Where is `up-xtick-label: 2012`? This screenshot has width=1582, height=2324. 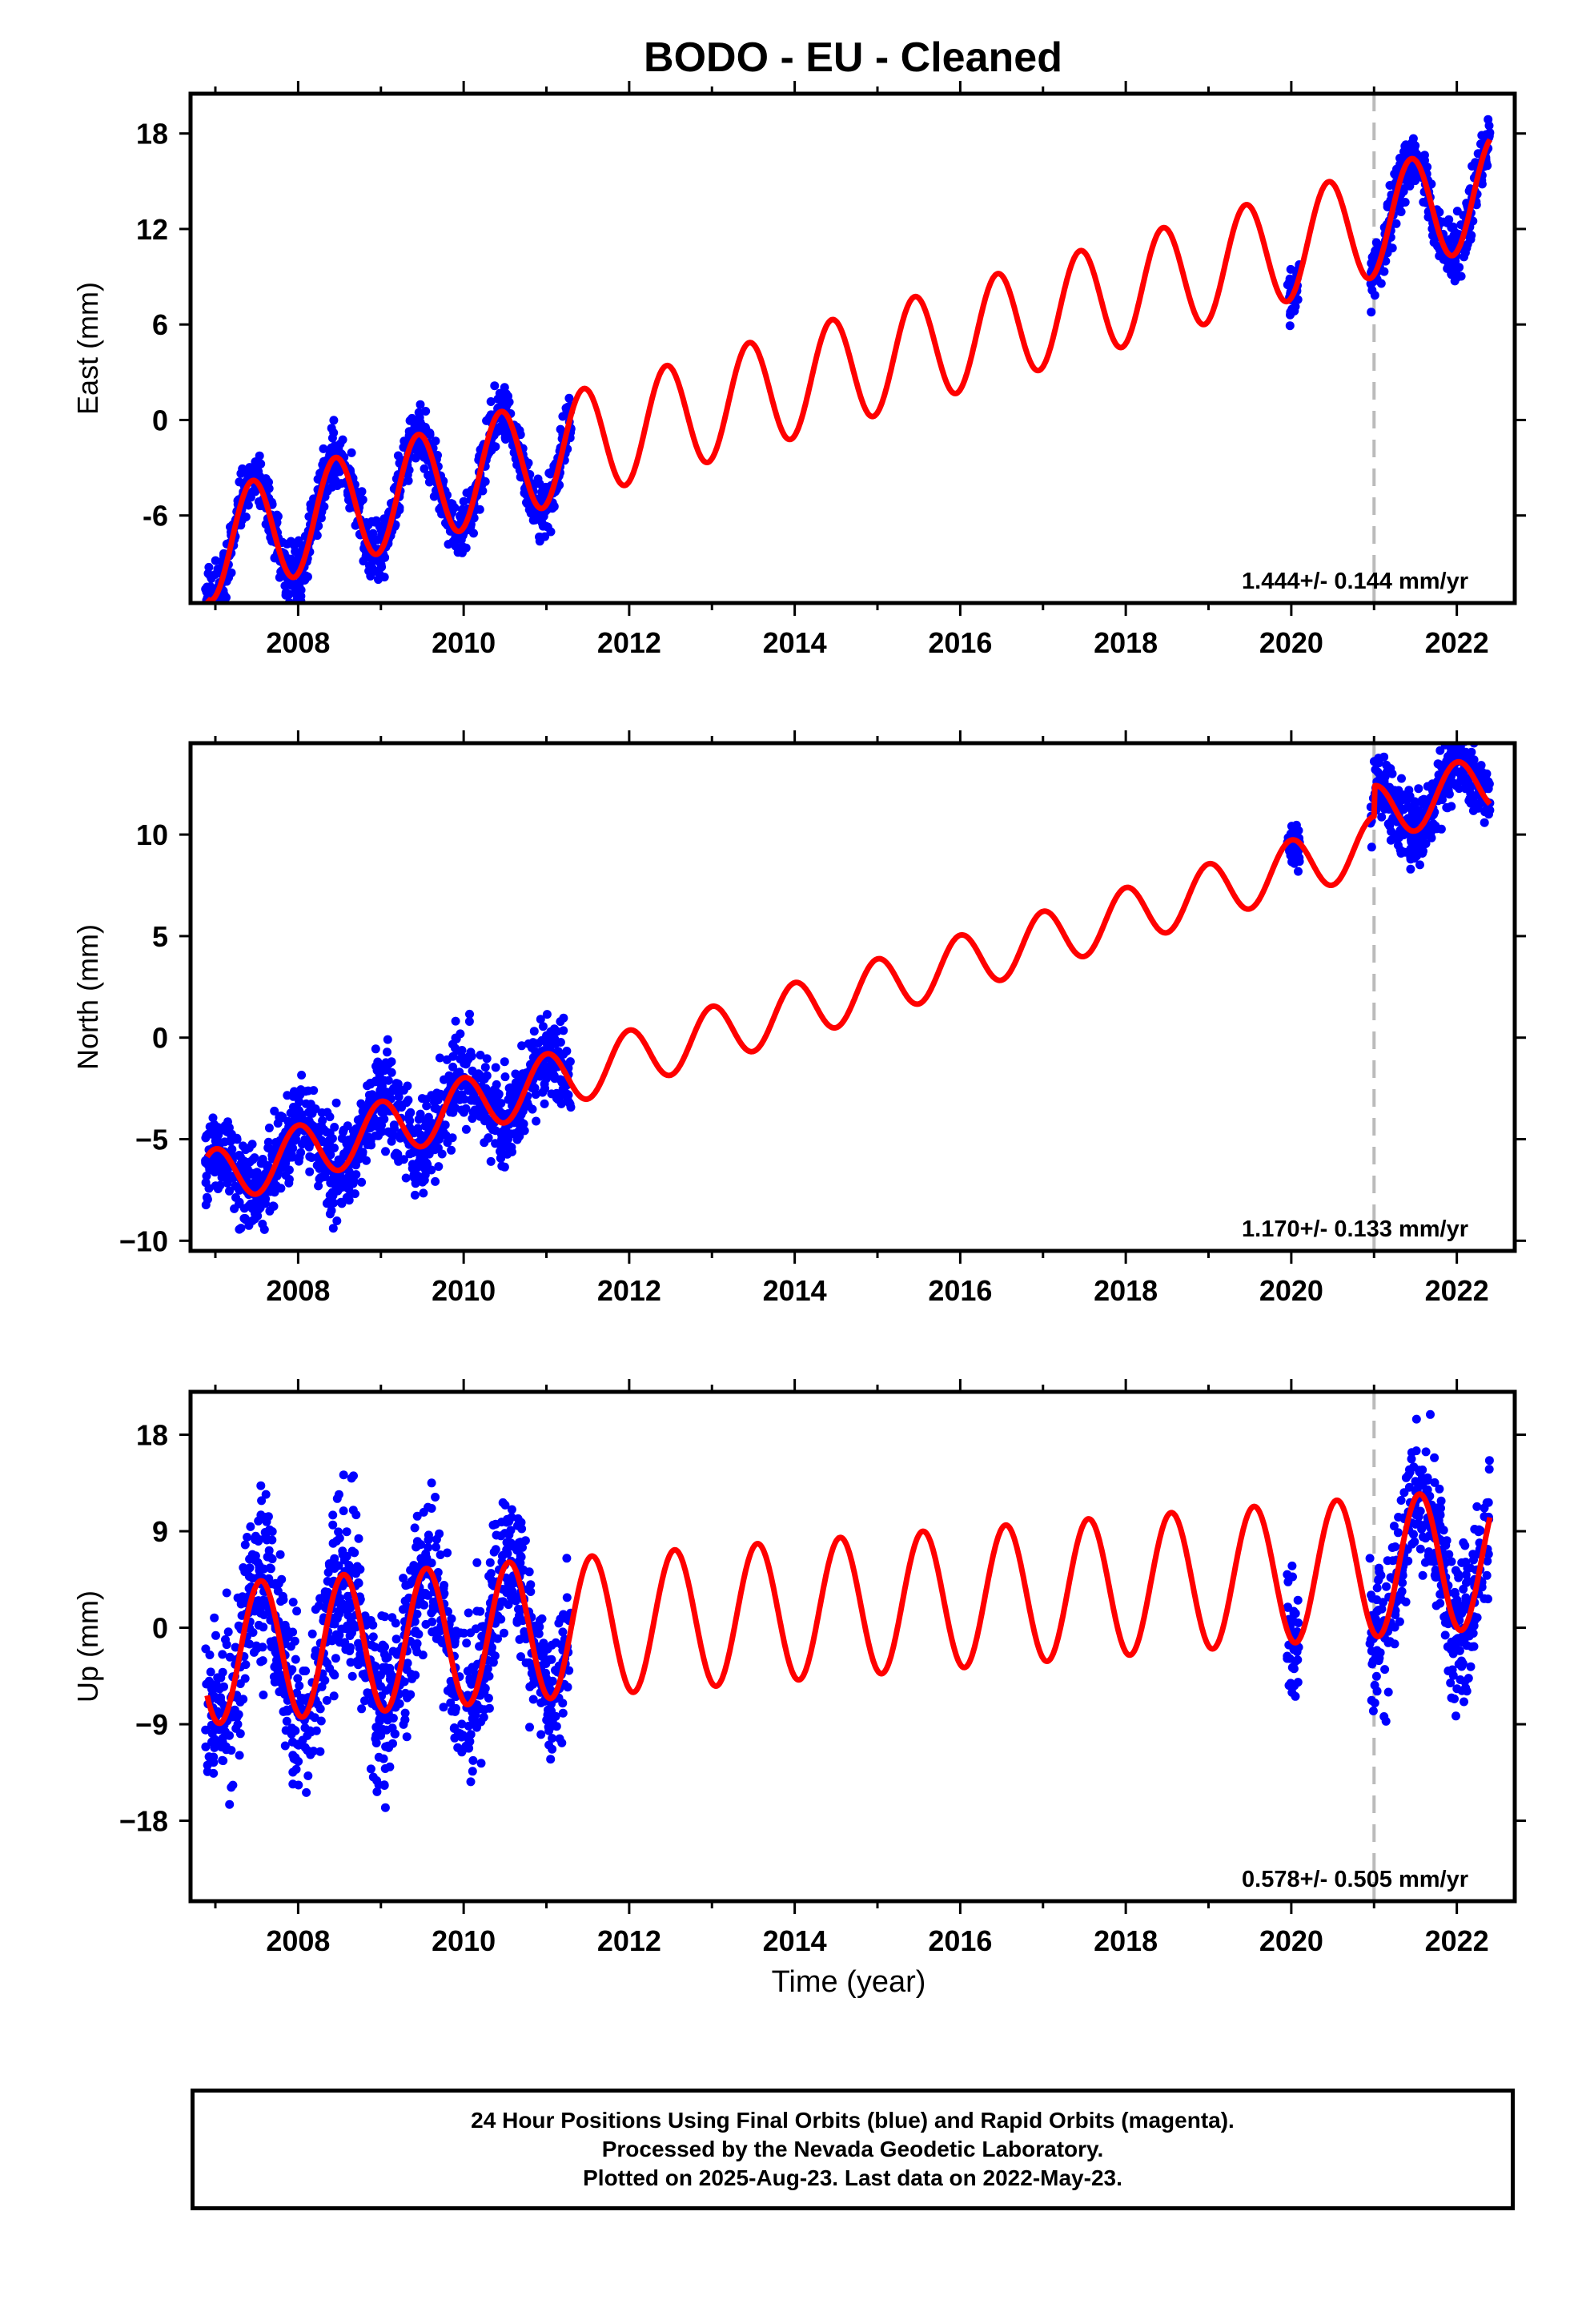 up-xtick-label: 2012 is located at coordinates (629, 1940).